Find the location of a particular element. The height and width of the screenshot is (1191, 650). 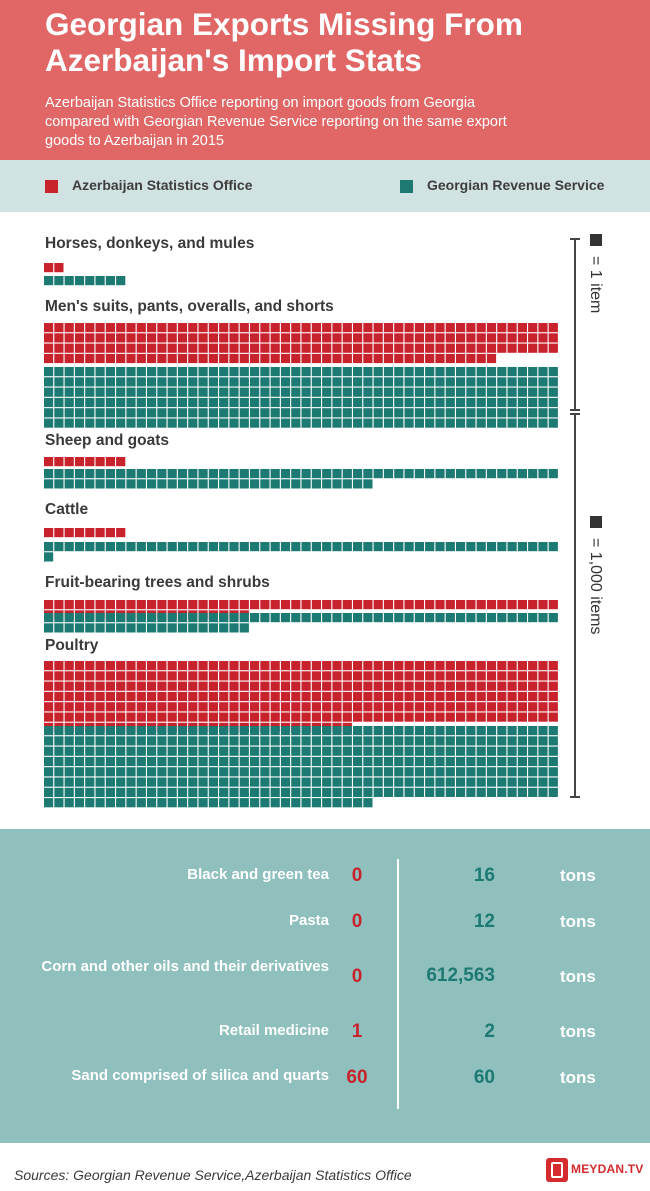

scale-label-1000-items: = 1,000 items is located at coordinates (595, 606).